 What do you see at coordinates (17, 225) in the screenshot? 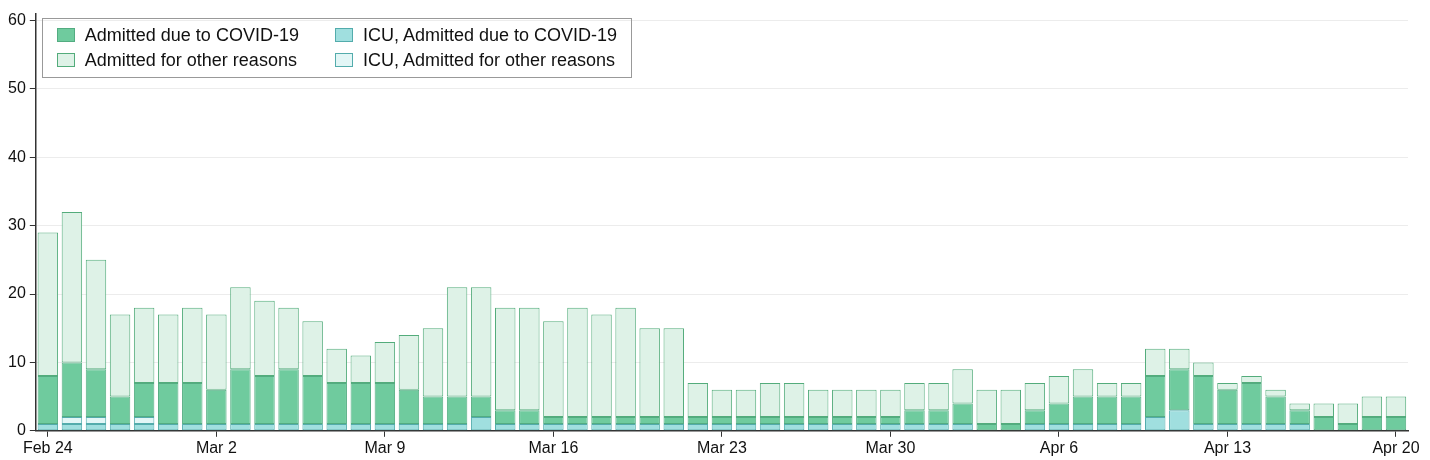
I see `y-tick-label: 30` at bounding box center [17, 225].